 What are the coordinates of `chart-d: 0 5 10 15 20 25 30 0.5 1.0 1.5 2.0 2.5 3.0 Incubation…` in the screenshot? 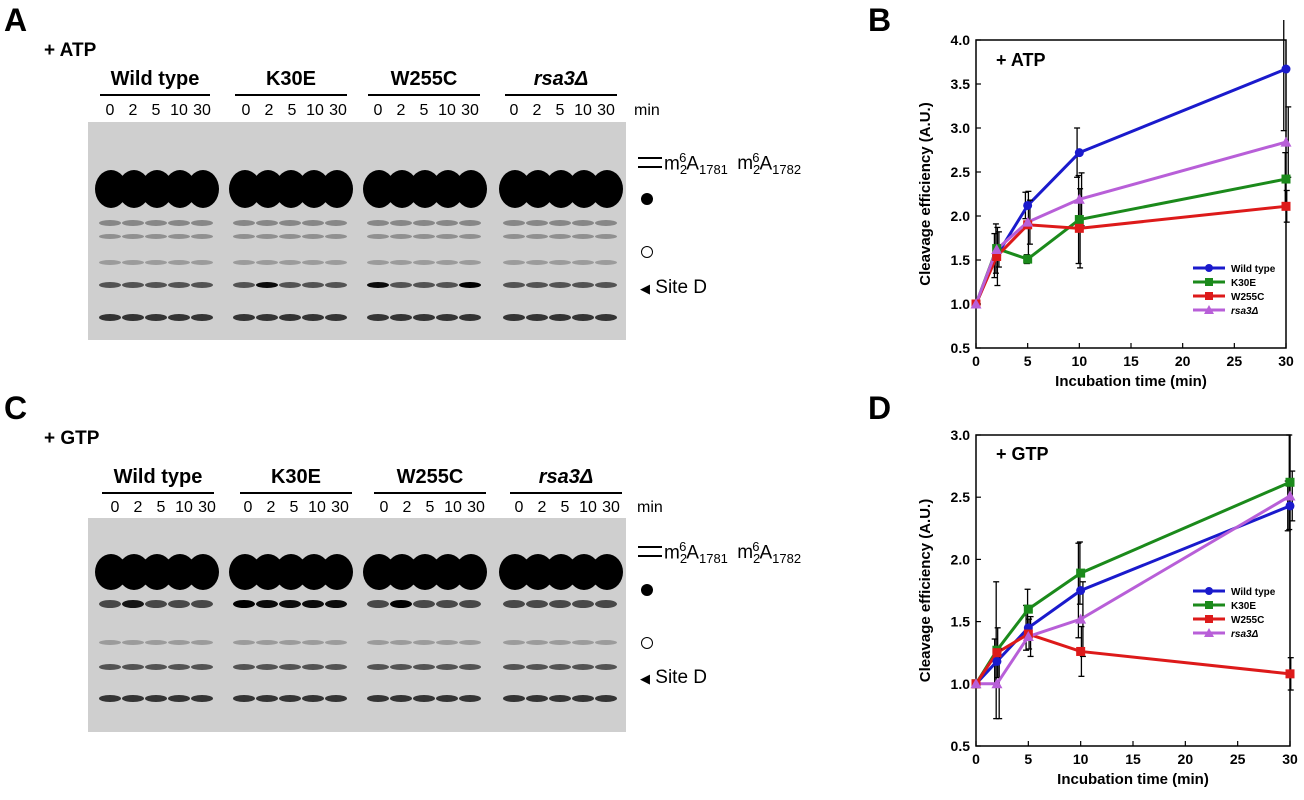 It's located at (1107, 607).